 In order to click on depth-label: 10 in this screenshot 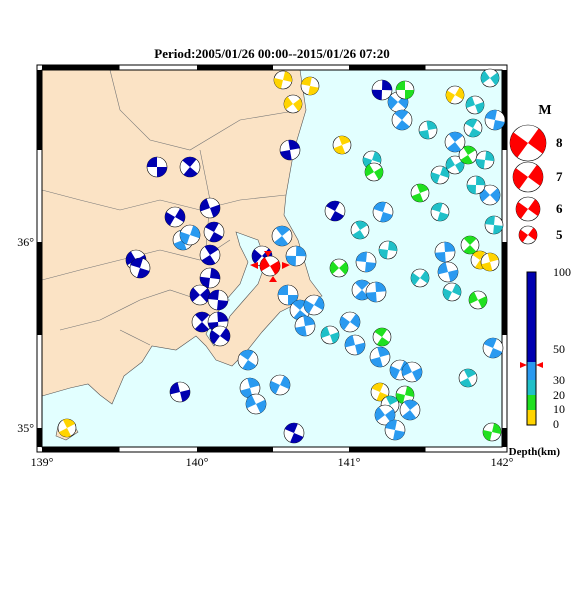, I will do `click(559, 409)`.